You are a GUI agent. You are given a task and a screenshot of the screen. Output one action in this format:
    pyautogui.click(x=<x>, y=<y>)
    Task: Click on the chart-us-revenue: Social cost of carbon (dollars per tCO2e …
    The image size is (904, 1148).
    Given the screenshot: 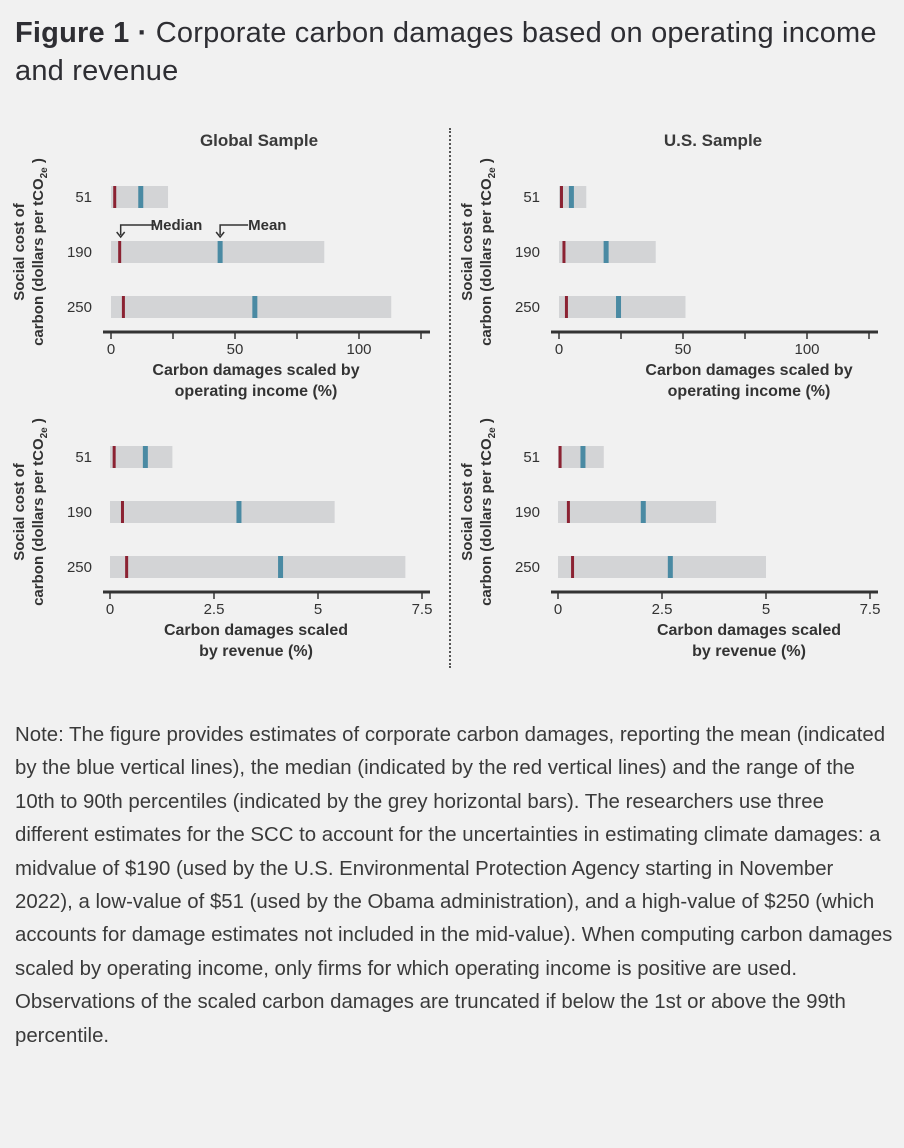 What is the action you would take?
    pyautogui.click(x=670, y=539)
    